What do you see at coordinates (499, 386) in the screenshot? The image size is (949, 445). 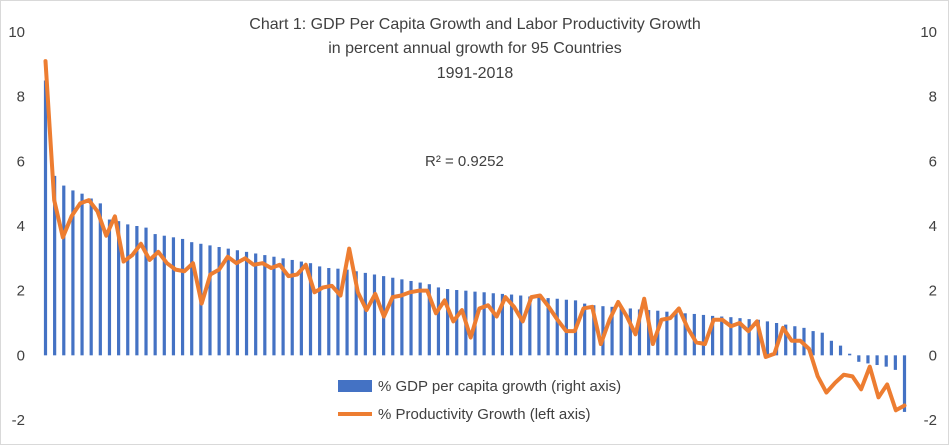 I see `legend-bar-label: % GDP per capita growth (right axis)` at bounding box center [499, 386].